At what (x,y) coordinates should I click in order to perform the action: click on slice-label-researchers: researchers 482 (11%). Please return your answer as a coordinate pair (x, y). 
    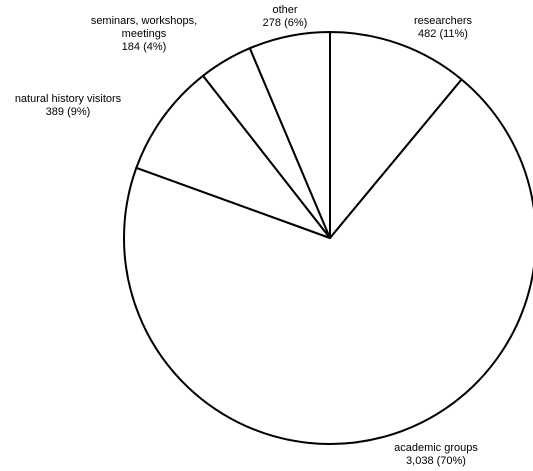
    Looking at the image, I should click on (443, 27).